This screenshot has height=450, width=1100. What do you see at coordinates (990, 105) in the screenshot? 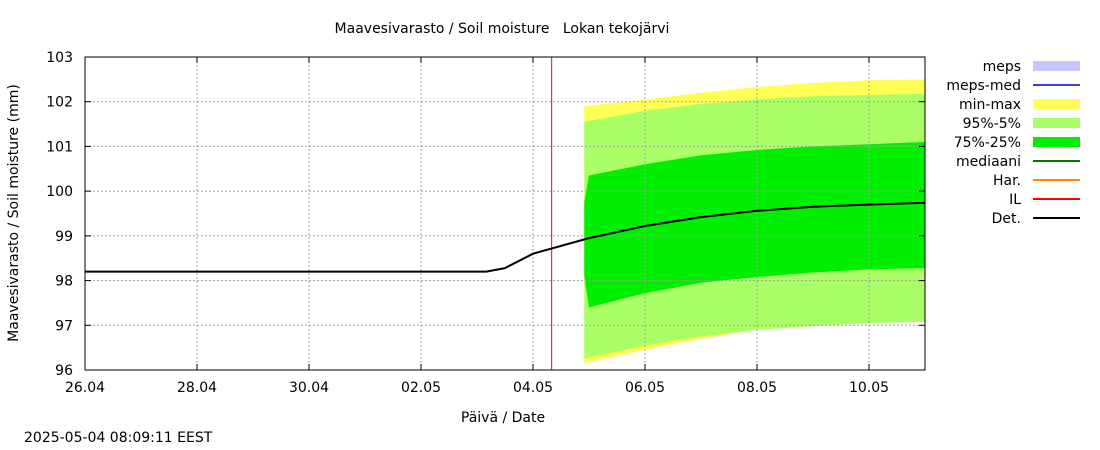
I see `legend-label-min-max: min-max` at bounding box center [990, 105].